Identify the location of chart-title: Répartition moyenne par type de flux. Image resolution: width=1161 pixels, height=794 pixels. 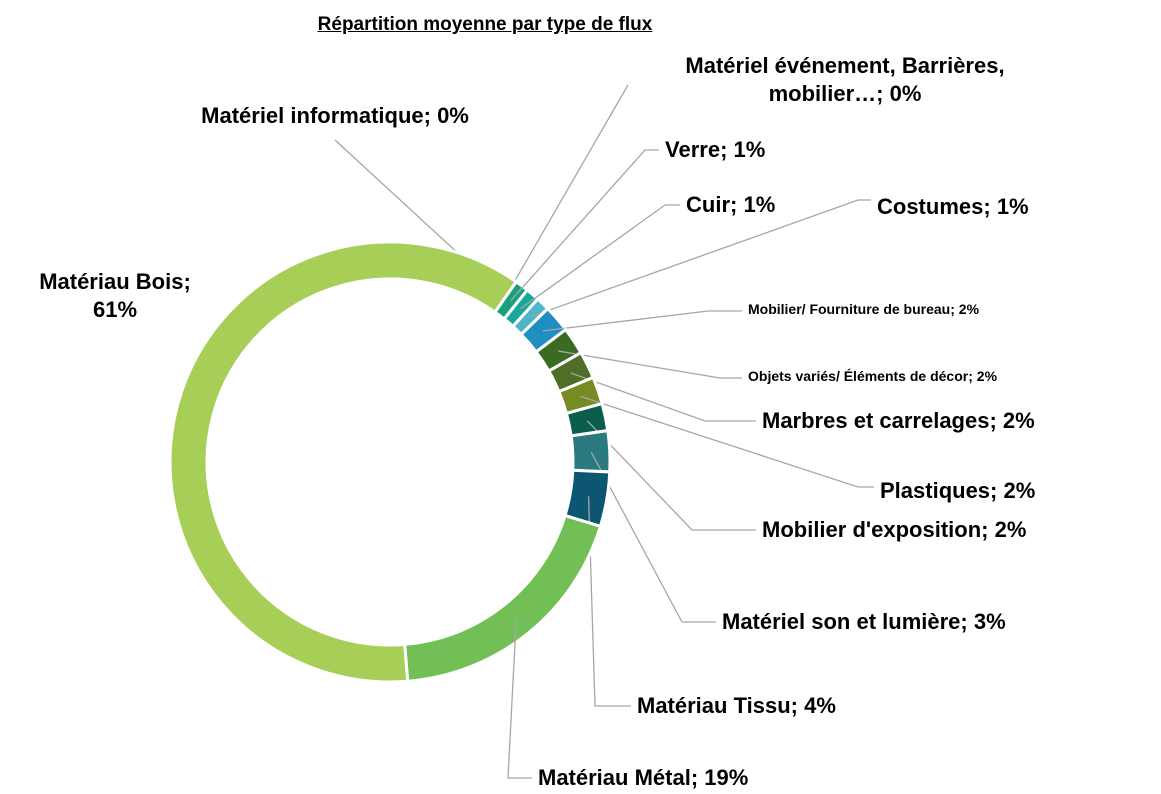
(485, 24).